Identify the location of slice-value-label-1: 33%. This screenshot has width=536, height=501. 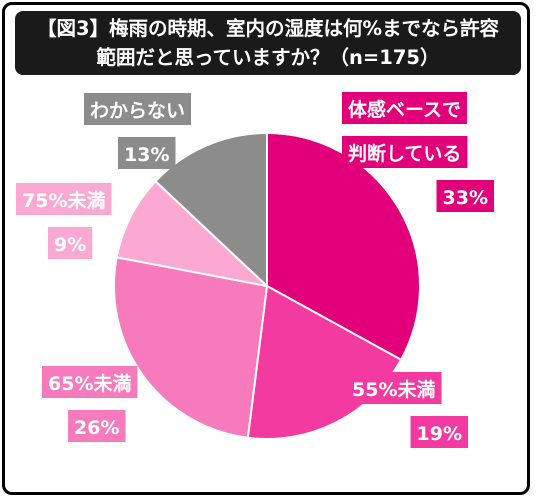
(465, 198).